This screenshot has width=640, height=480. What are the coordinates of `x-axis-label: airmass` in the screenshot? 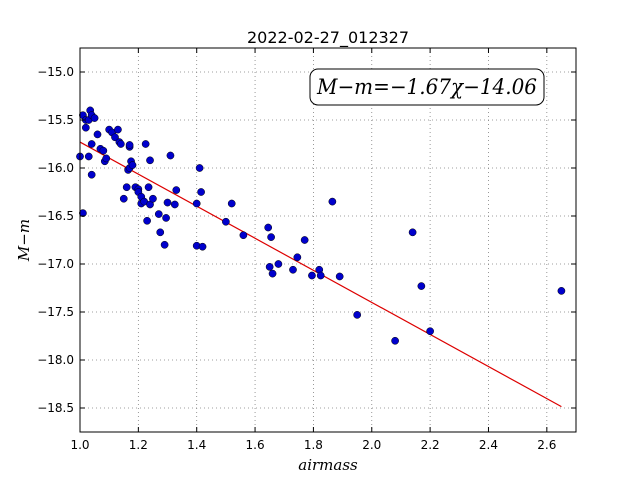 It's located at (328, 465).